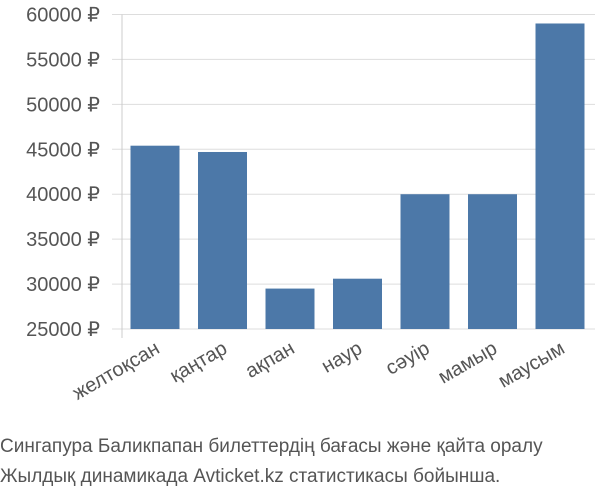 This screenshot has height=500, width=600. I want to click on y-tick-label: 50000 ₽, so click(63, 105).